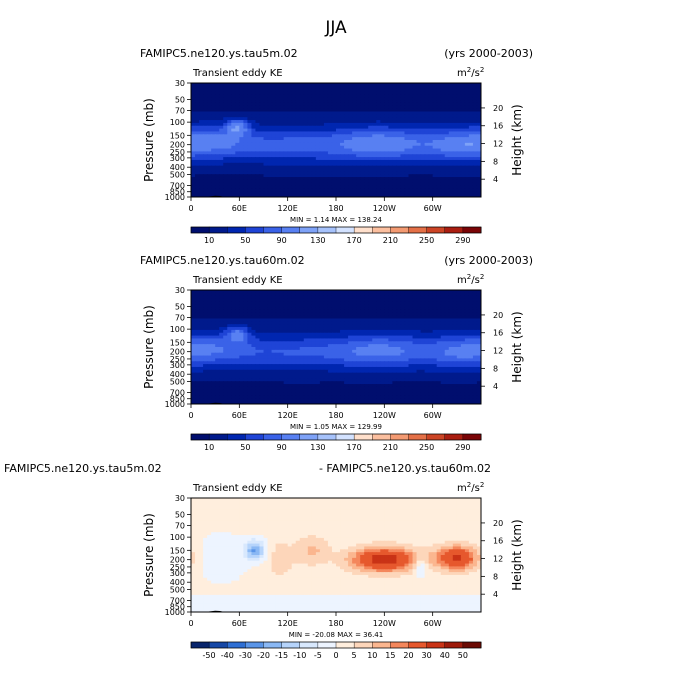 The image size is (673, 675). Describe the element at coordinates (488, 260) in the screenshot. I see `panel-years: (yrs 2000-2003)` at that location.